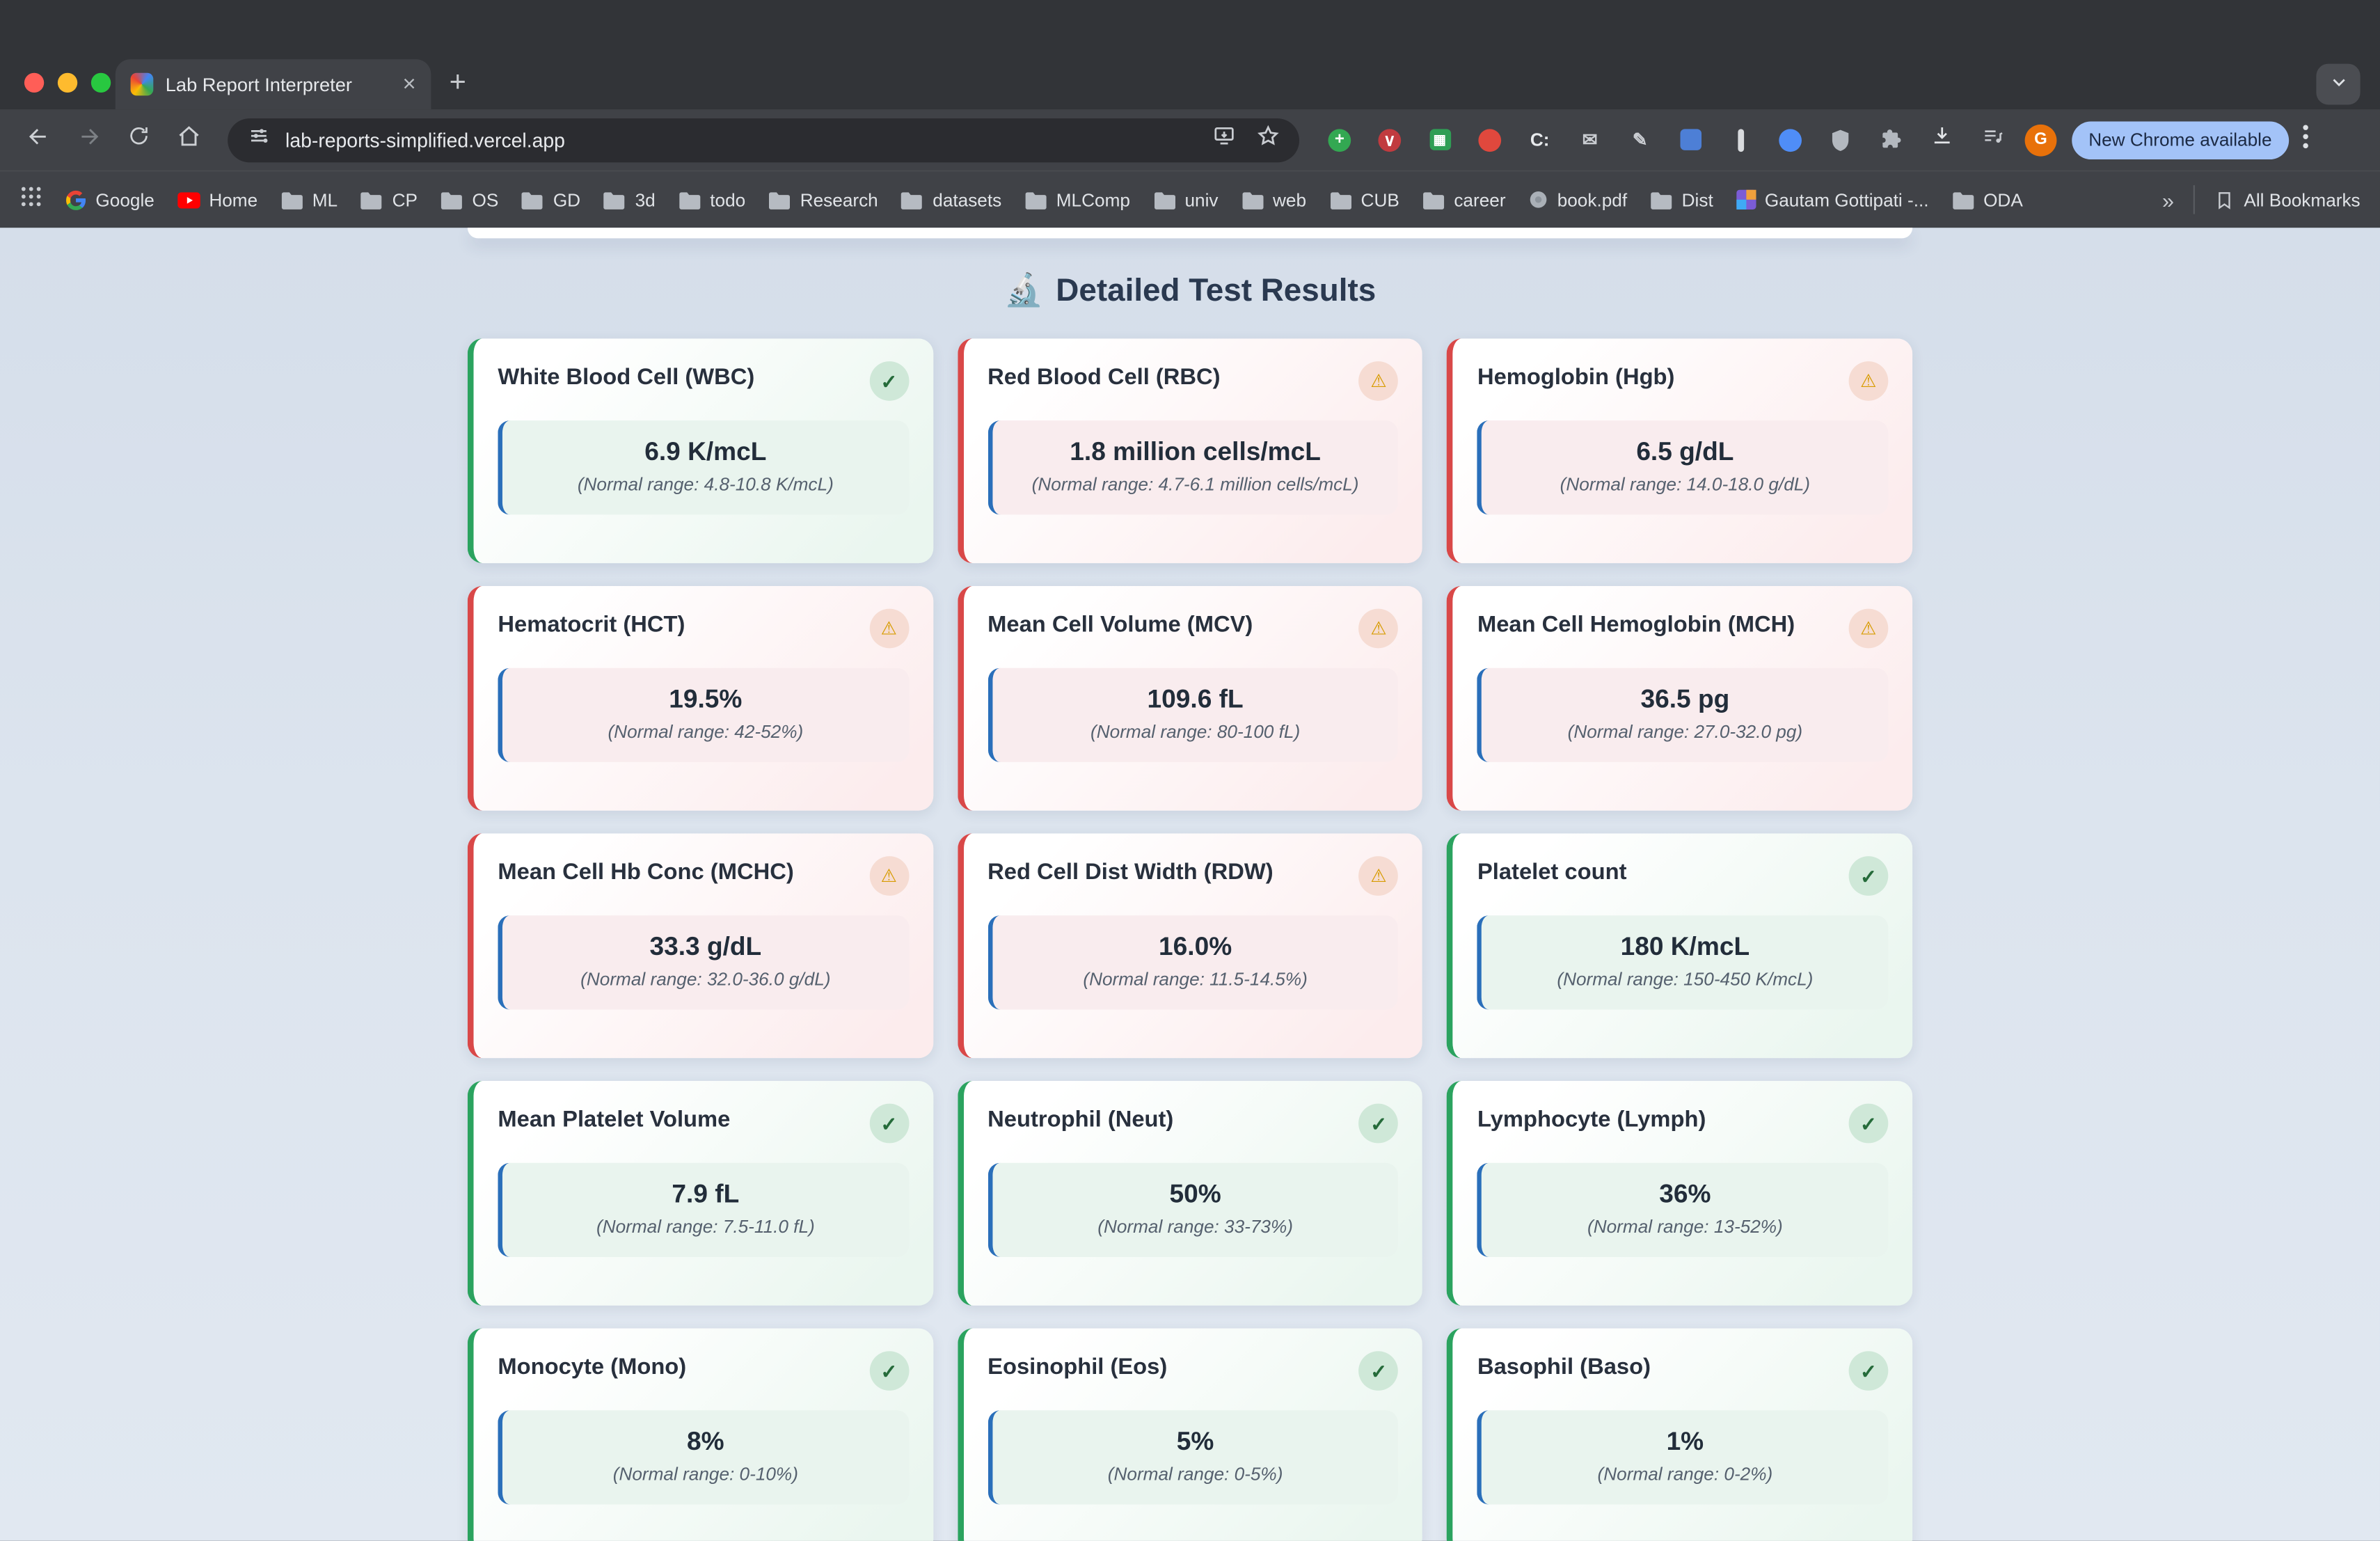  What do you see at coordinates (1740, 139) in the screenshot?
I see `divider-bar-extension-icon` at bounding box center [1740, 139].